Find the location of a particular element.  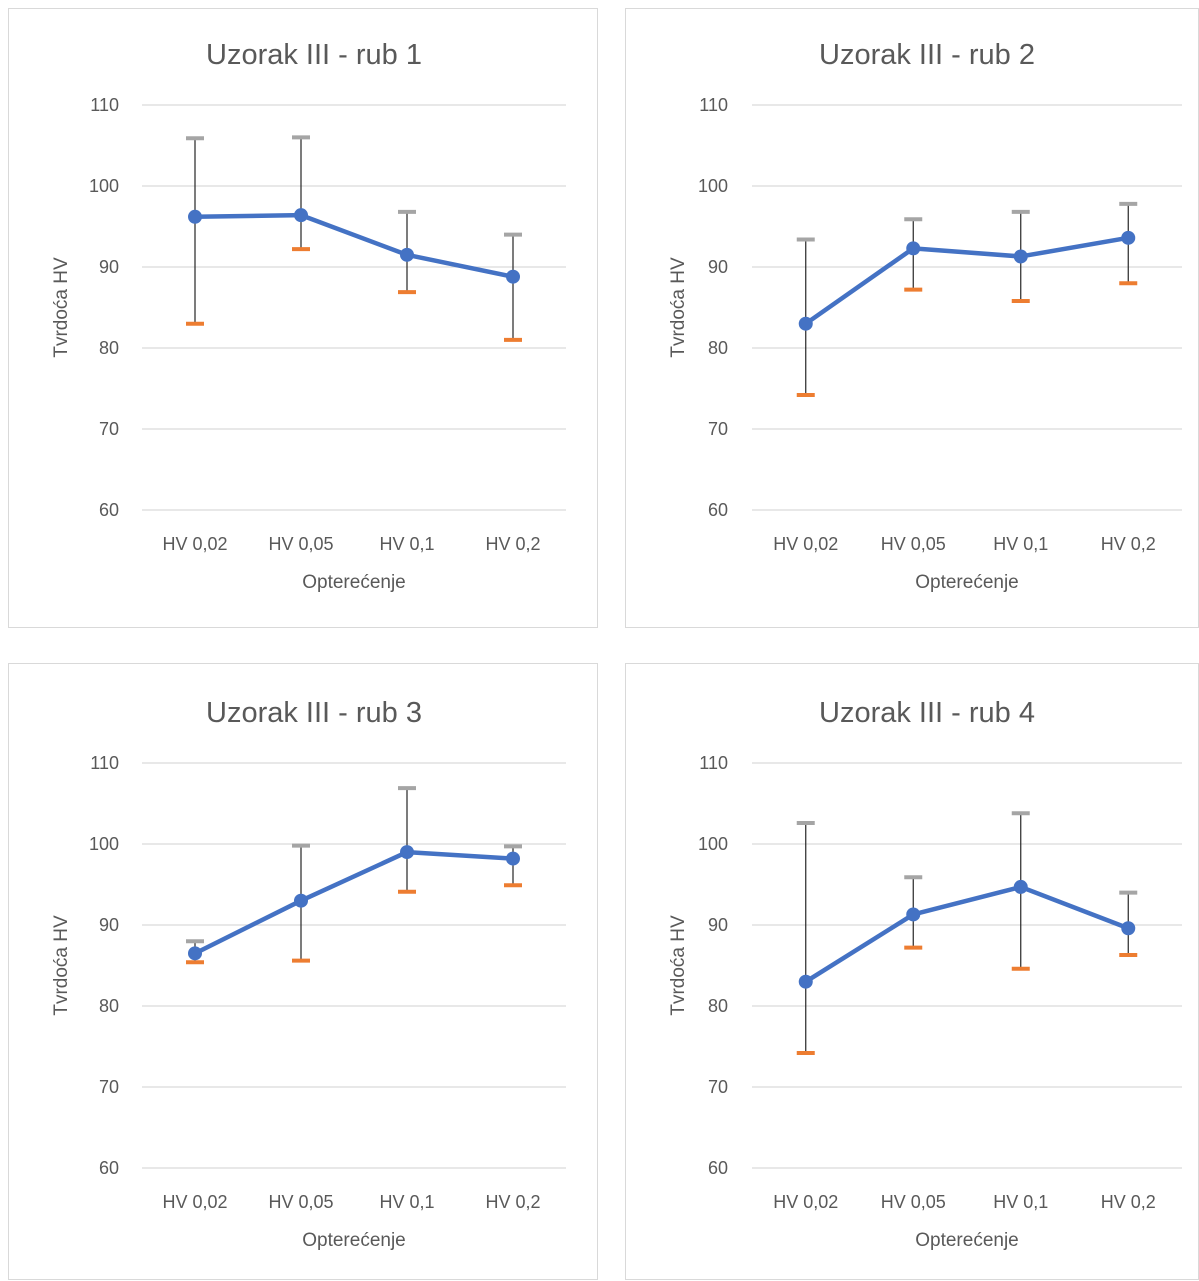

chart-title: Uzorak III - rub 3 is located at coordinates (314, 713).